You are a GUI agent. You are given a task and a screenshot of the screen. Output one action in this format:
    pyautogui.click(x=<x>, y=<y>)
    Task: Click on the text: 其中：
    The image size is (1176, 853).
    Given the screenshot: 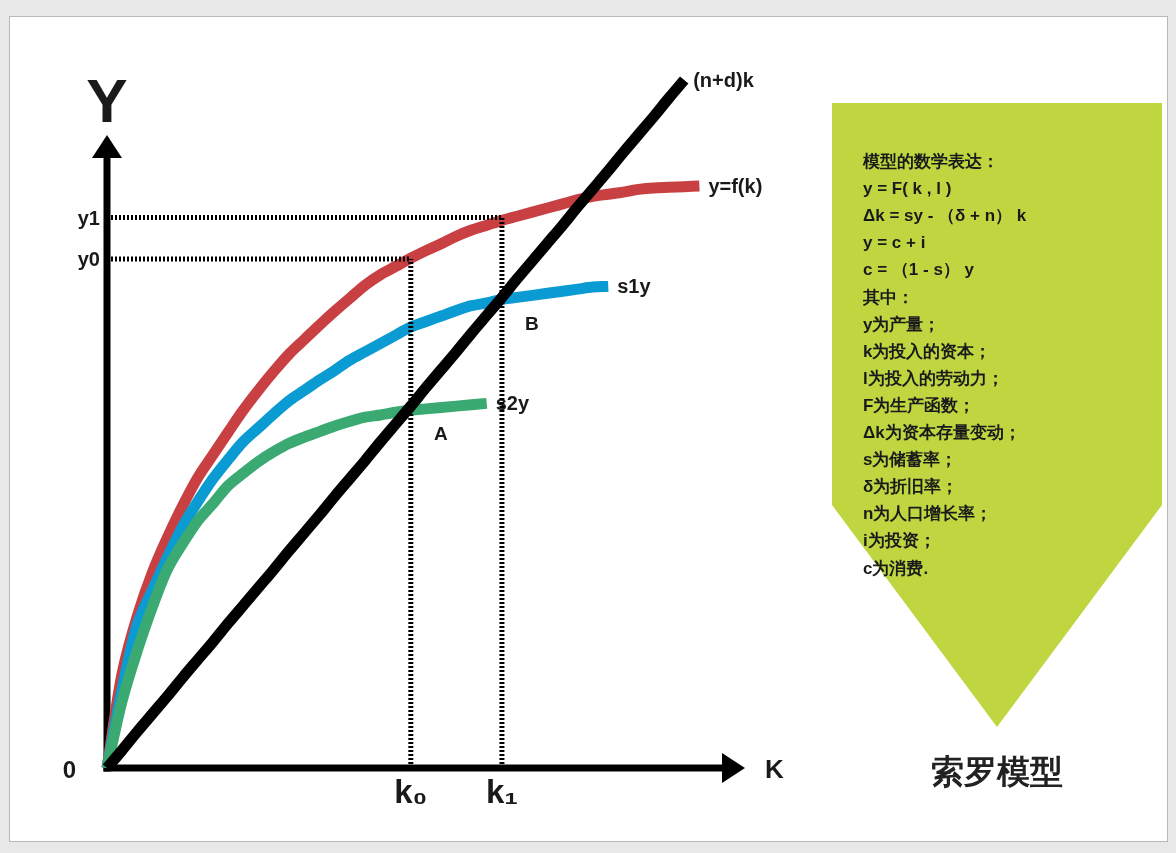 What is the action you would take?
    pyautogui.click(x=888, y=297)
    